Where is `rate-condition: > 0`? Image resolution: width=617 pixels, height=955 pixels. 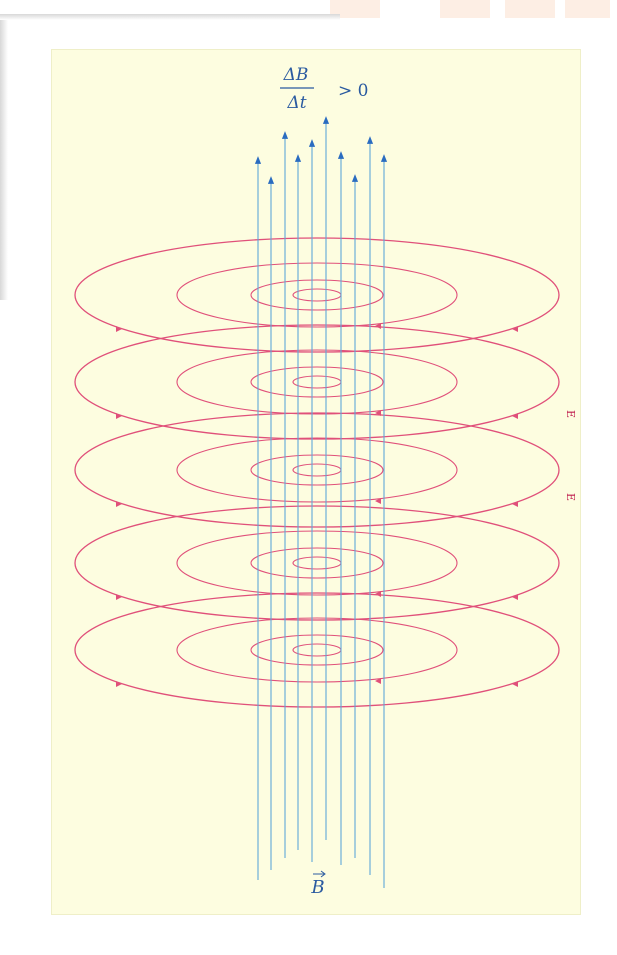
rate-condition: > 0 is located at coordinates (353, 91).